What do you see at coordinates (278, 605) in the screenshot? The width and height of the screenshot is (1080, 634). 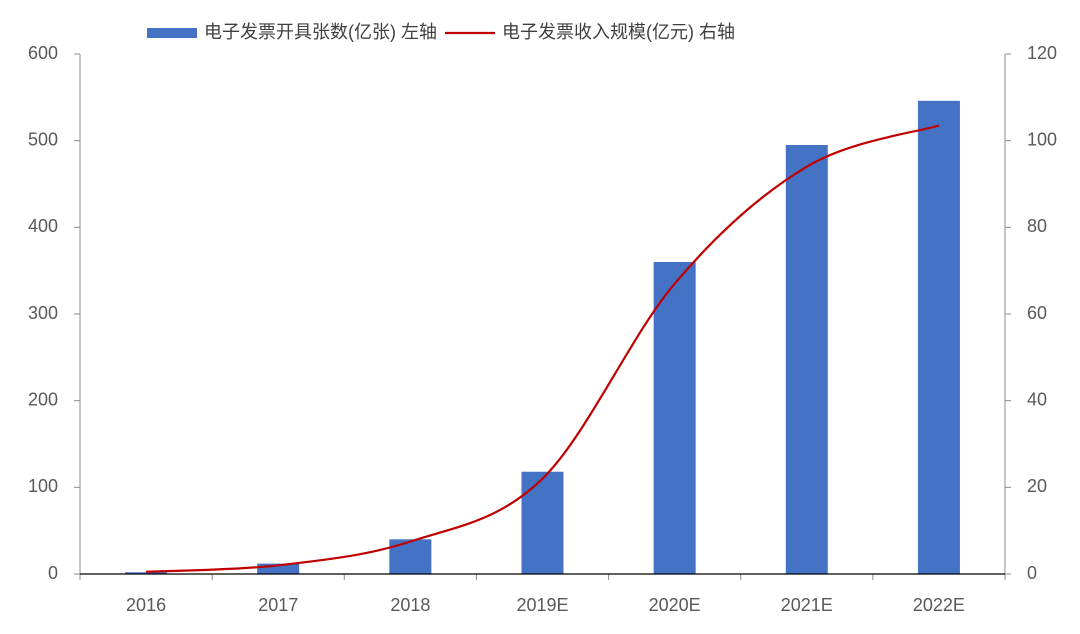 I see `x-tick-label: 2017` at bounding box center [278, 605].